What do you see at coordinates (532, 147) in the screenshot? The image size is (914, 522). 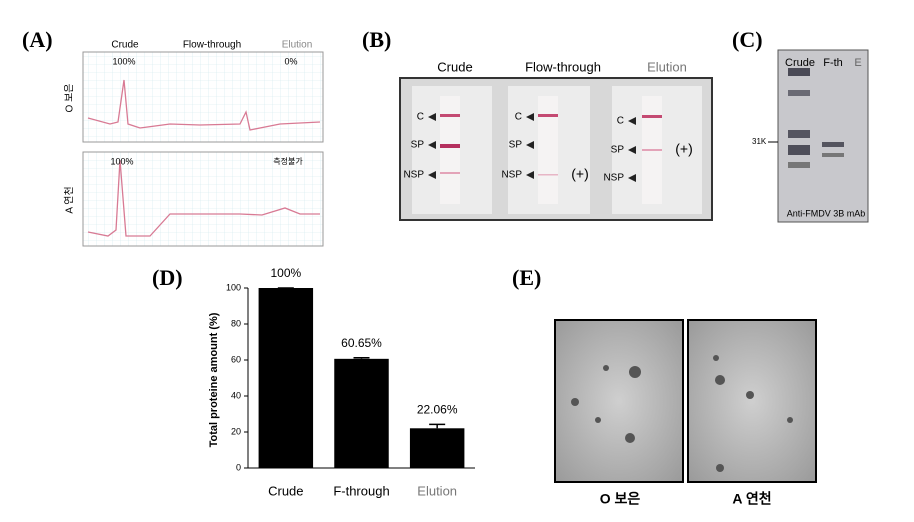 I see `arrows` at bounding box center [532, 147].